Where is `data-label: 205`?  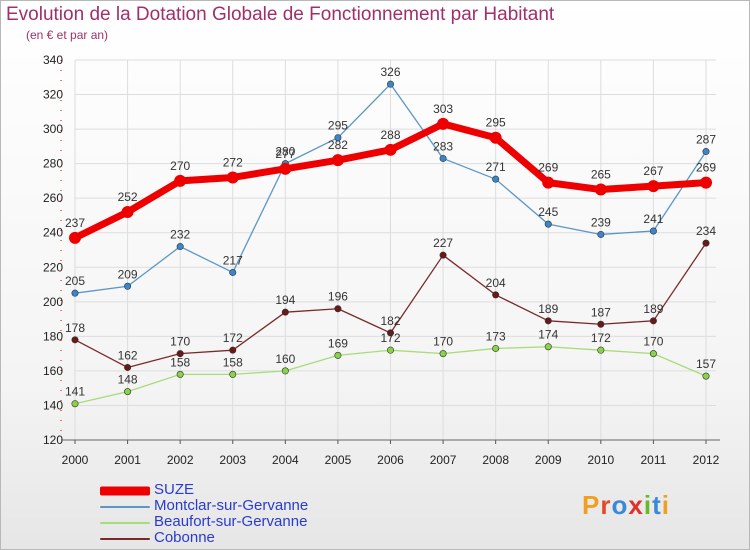
data-label: 205 is located at coordinates (75, 281).